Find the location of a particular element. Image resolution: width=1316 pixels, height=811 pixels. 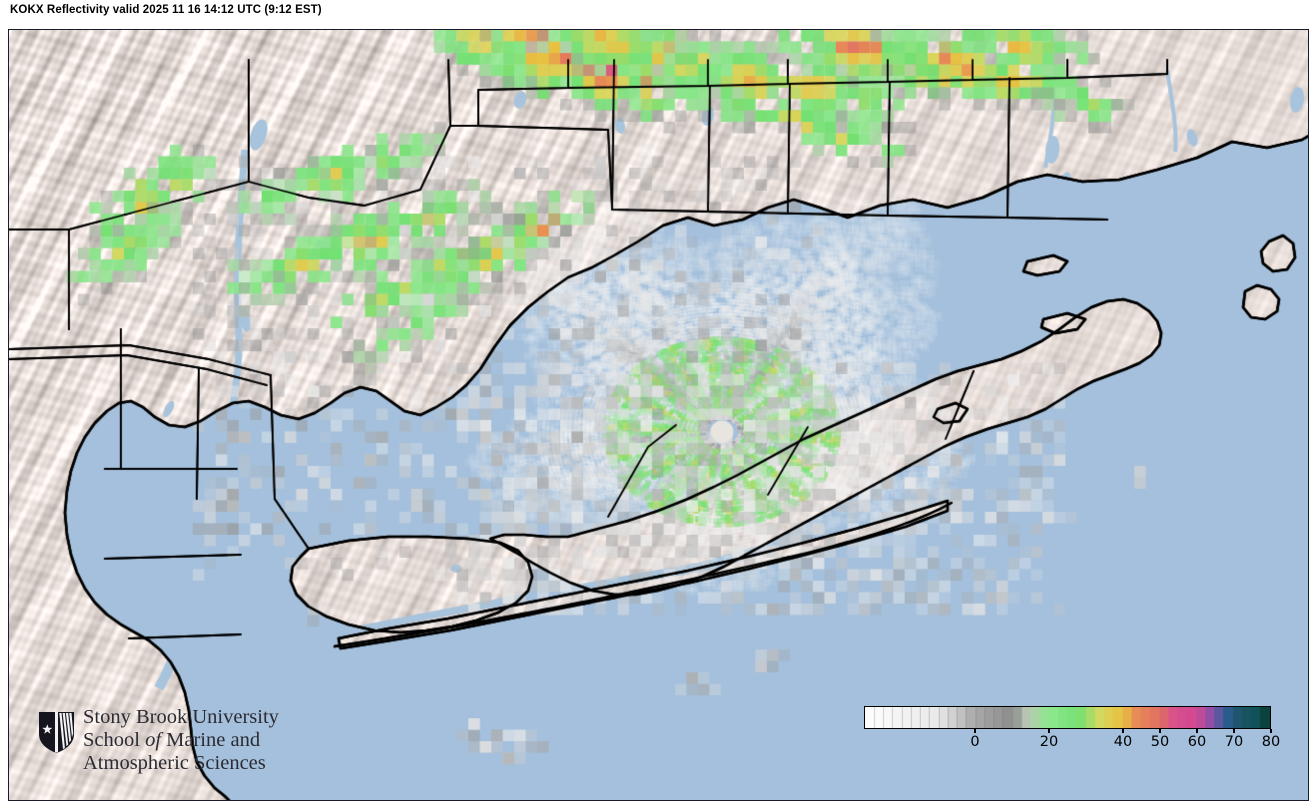

logo-line-3: Atmospheric Sciences is located at coordinates (174, 762).